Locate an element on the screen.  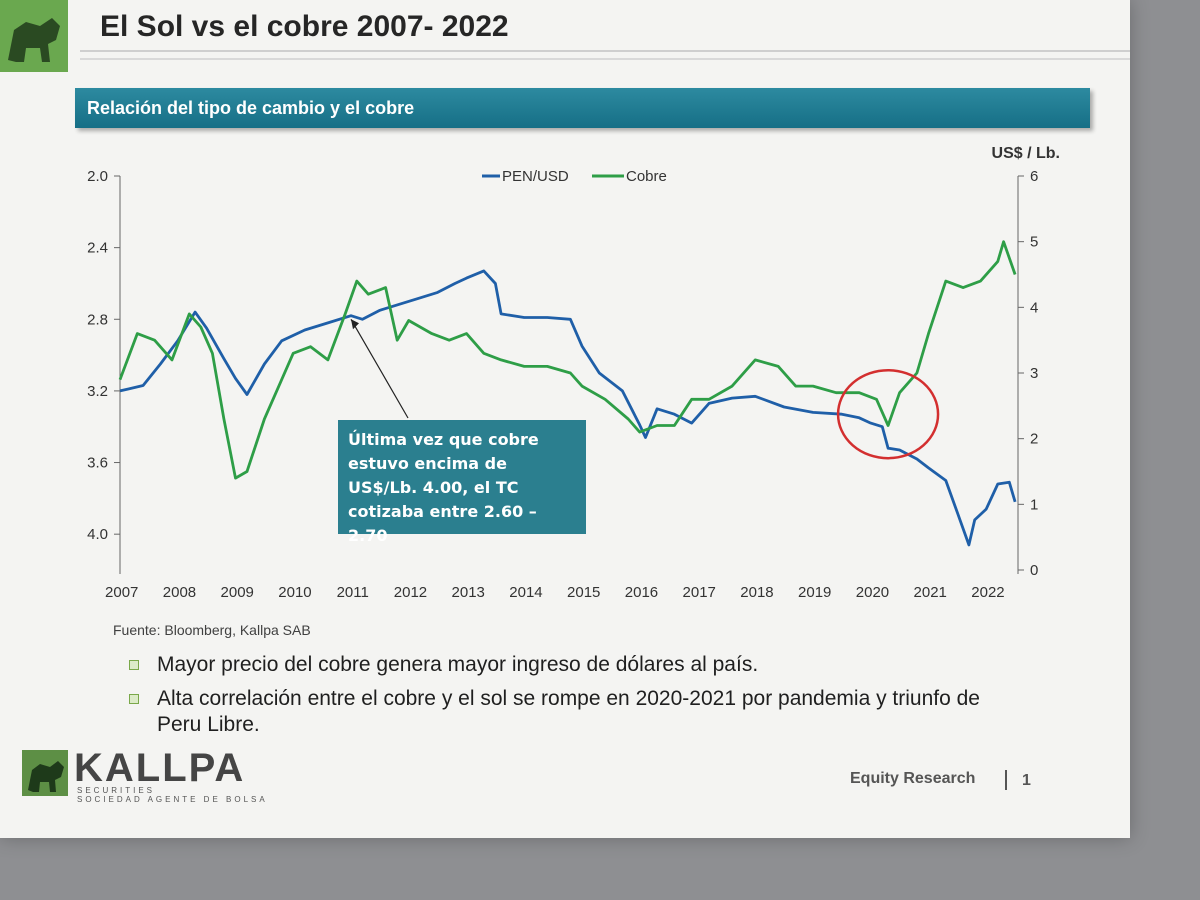
right-tick-label: 0 is located at coordinates (1034, 570).